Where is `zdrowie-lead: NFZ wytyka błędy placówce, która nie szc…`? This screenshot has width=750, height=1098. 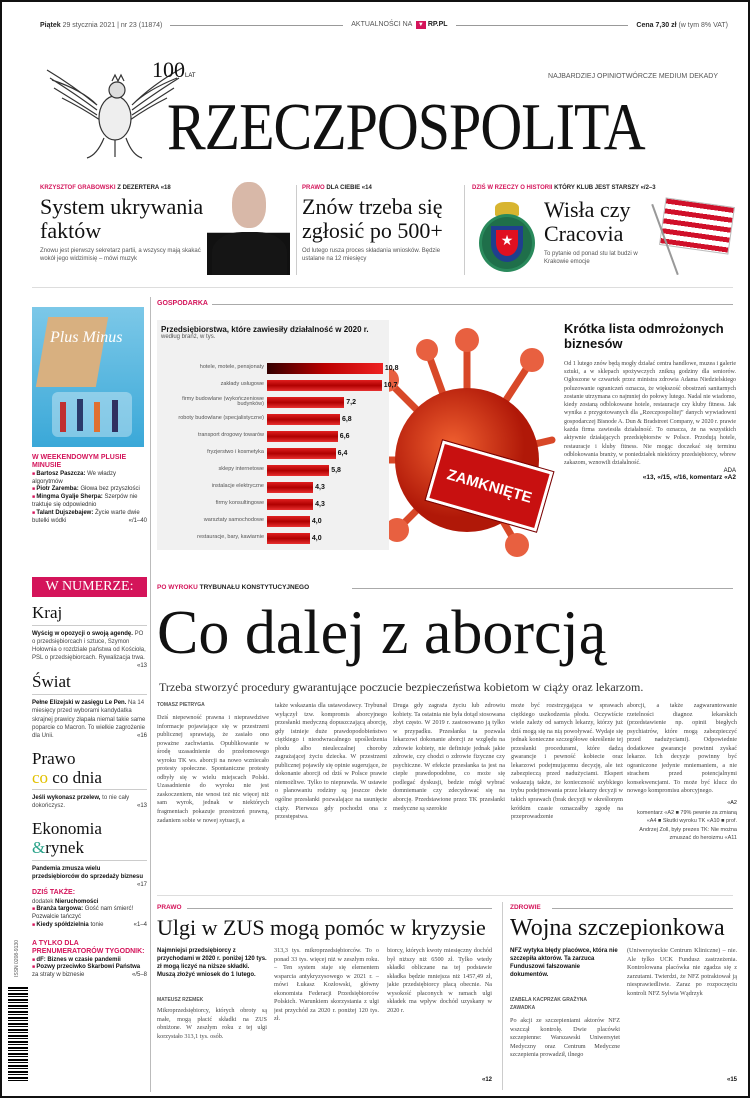 zdrowie-lead: NFZ wytyka błędy placówce, która nie szc… is located at coordinates (564, 963).